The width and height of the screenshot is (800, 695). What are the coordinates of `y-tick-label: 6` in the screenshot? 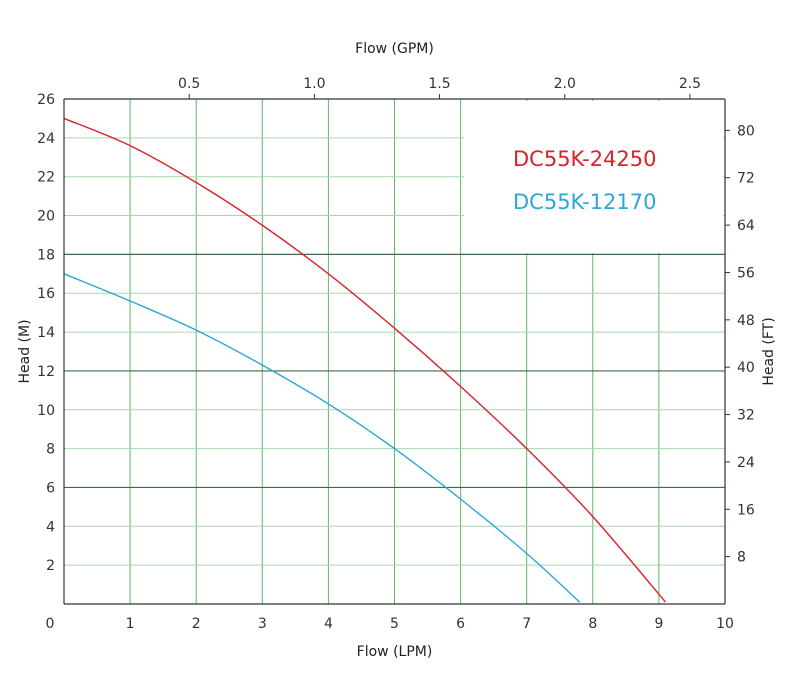 It's located at (50, 488).